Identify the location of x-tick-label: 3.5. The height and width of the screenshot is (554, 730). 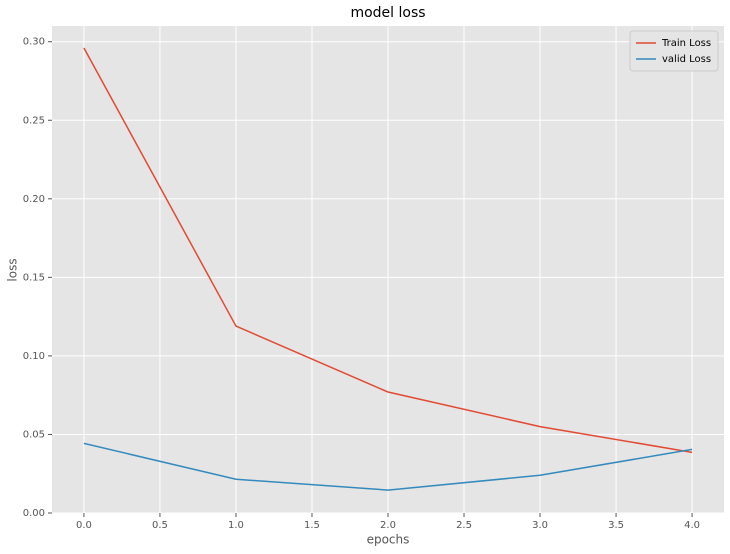
(616, 525).